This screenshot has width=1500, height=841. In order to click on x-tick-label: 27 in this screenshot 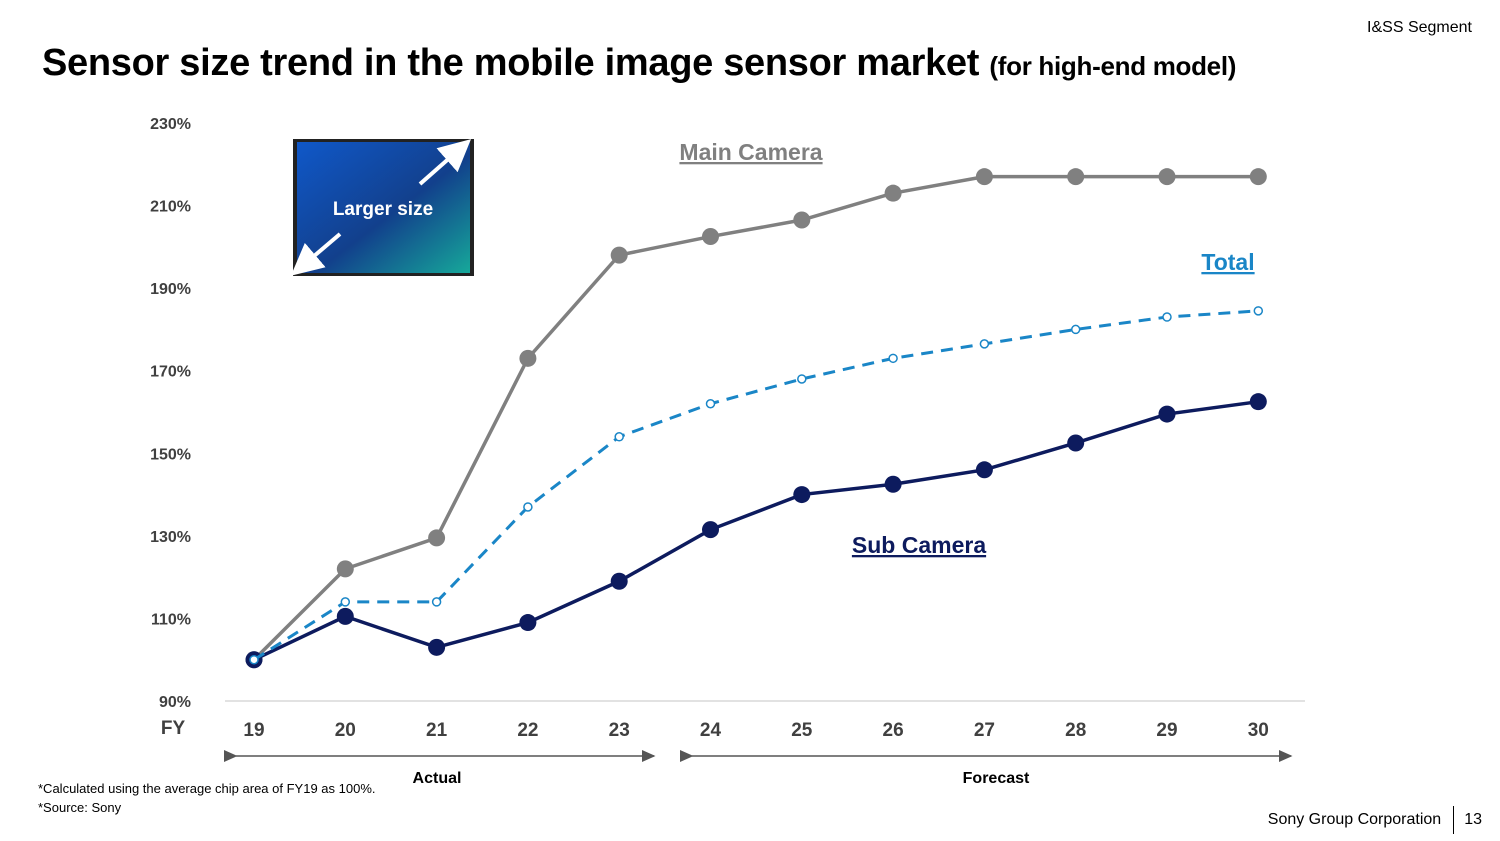, I will do `click(984, 730)`.